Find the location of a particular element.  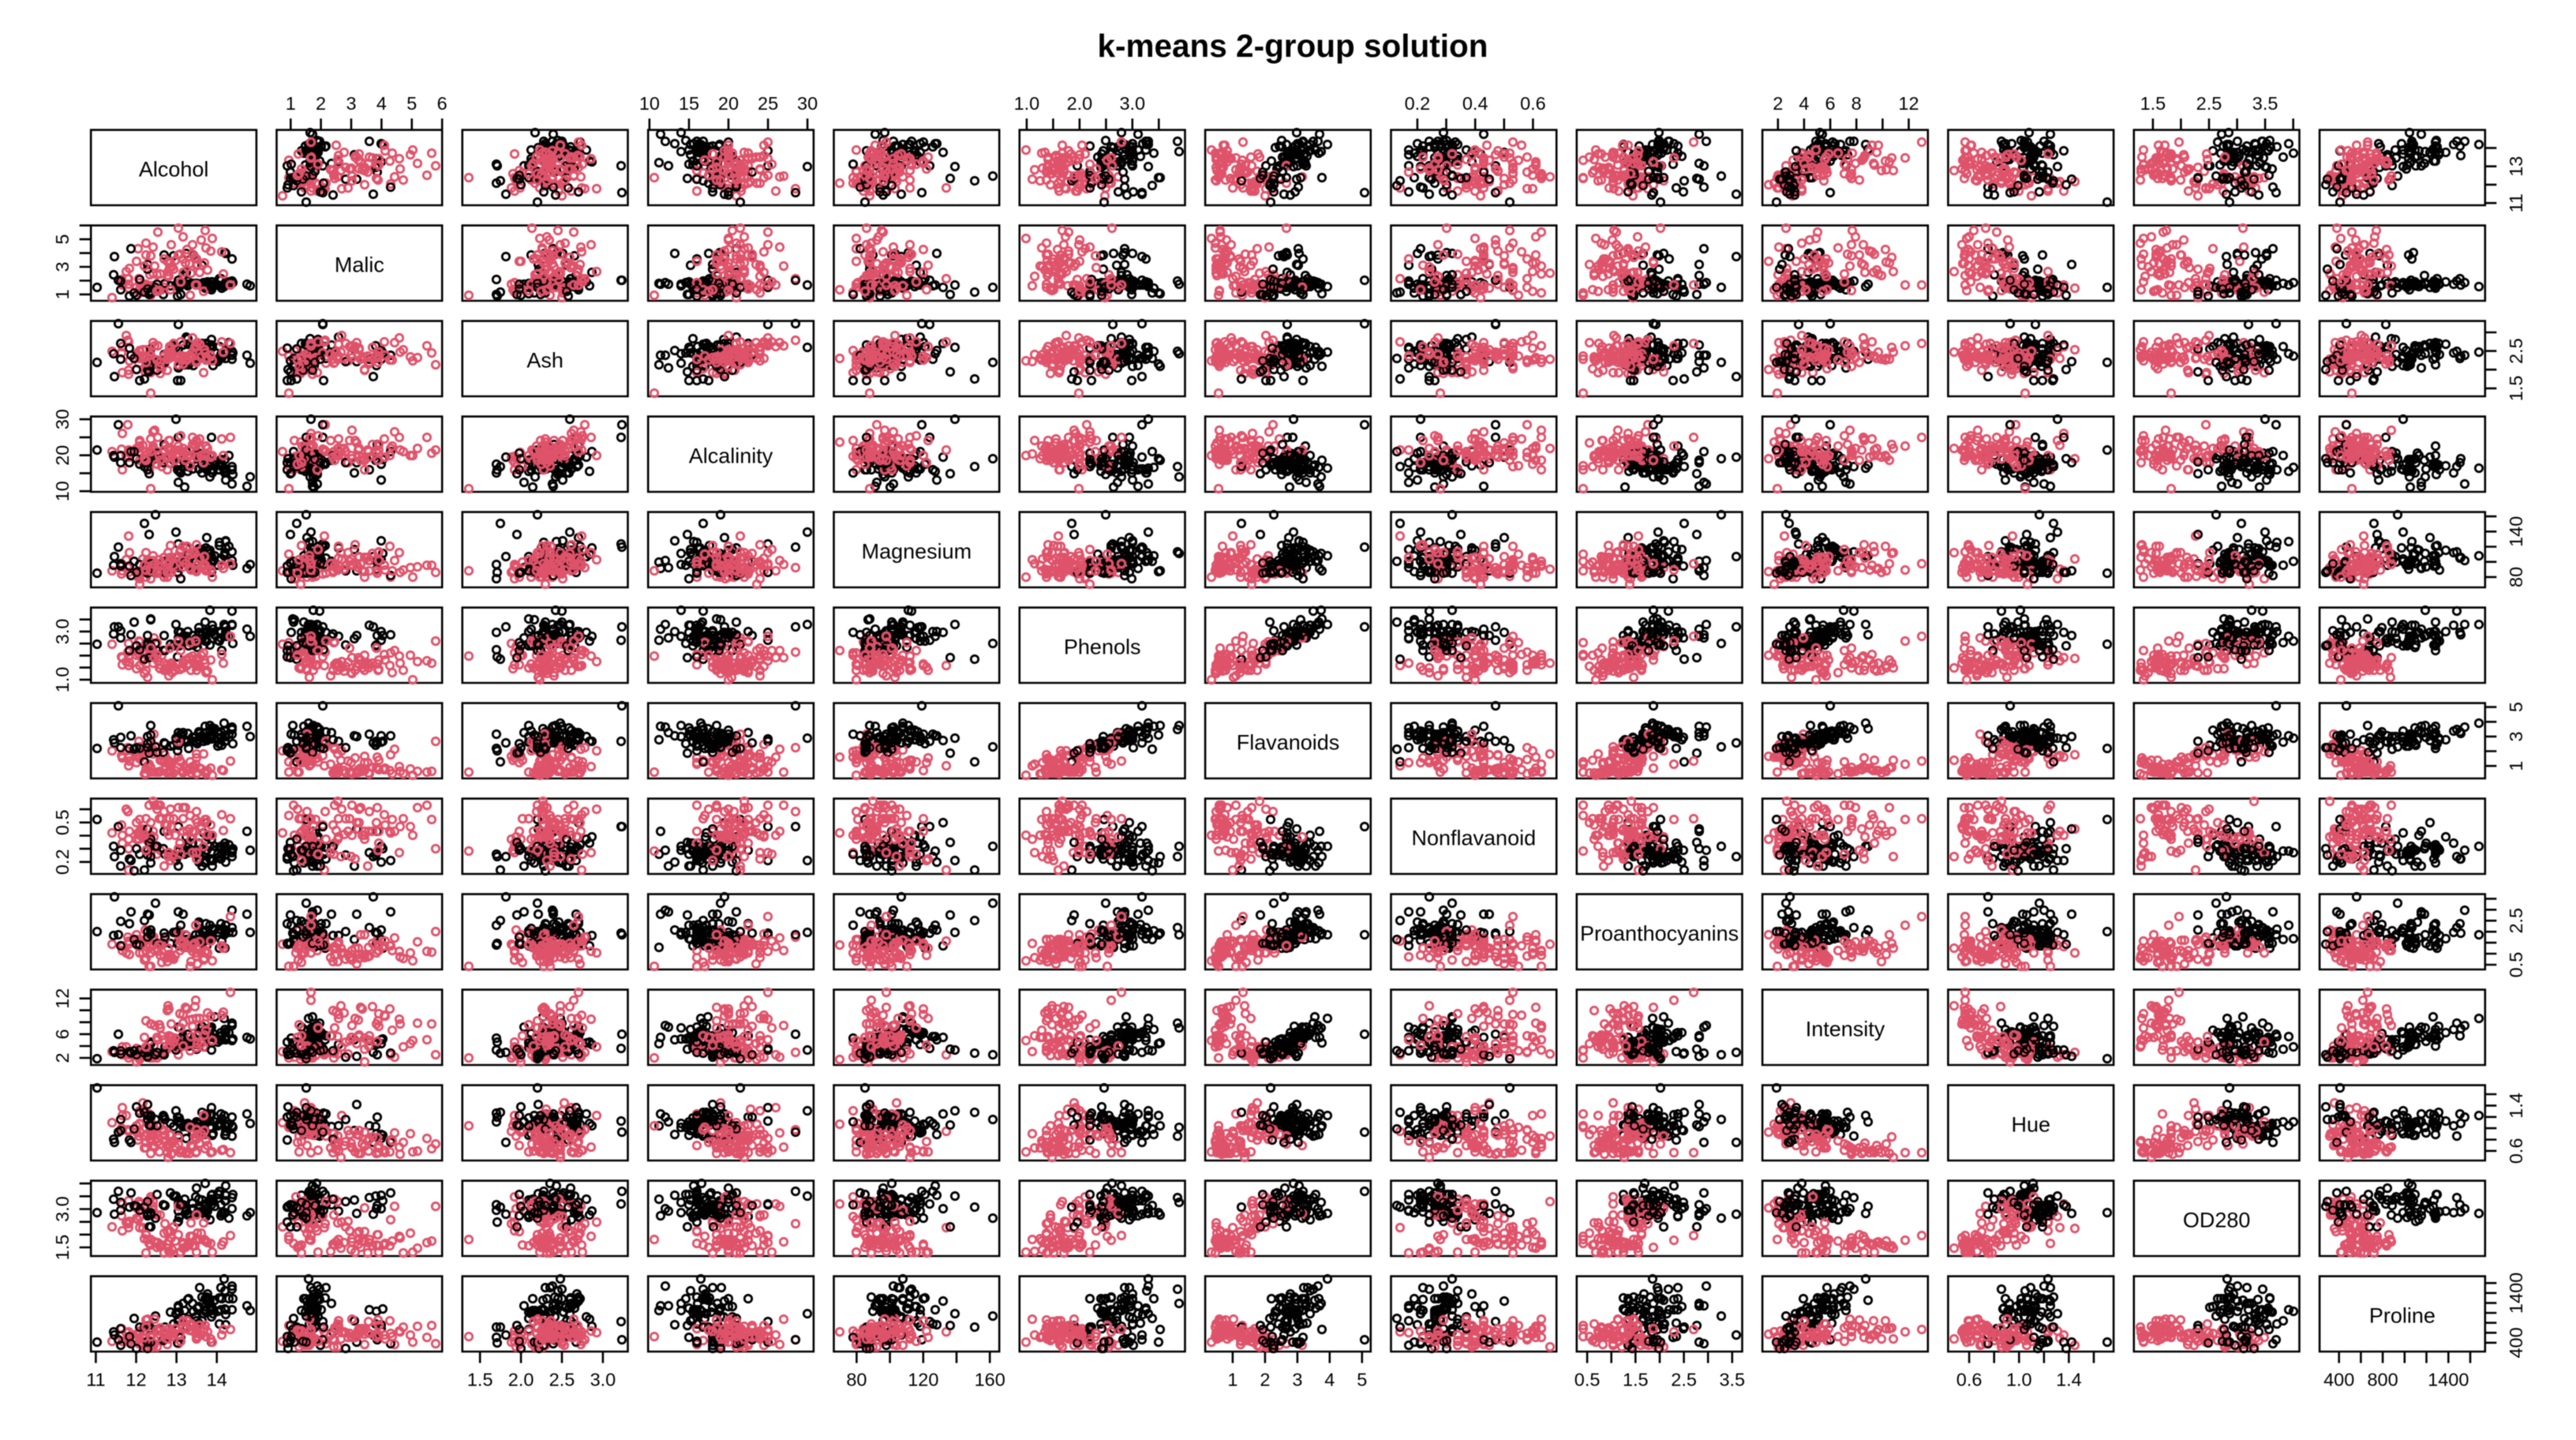

svg-text: Proline is located at coordinates (2402, 1315).